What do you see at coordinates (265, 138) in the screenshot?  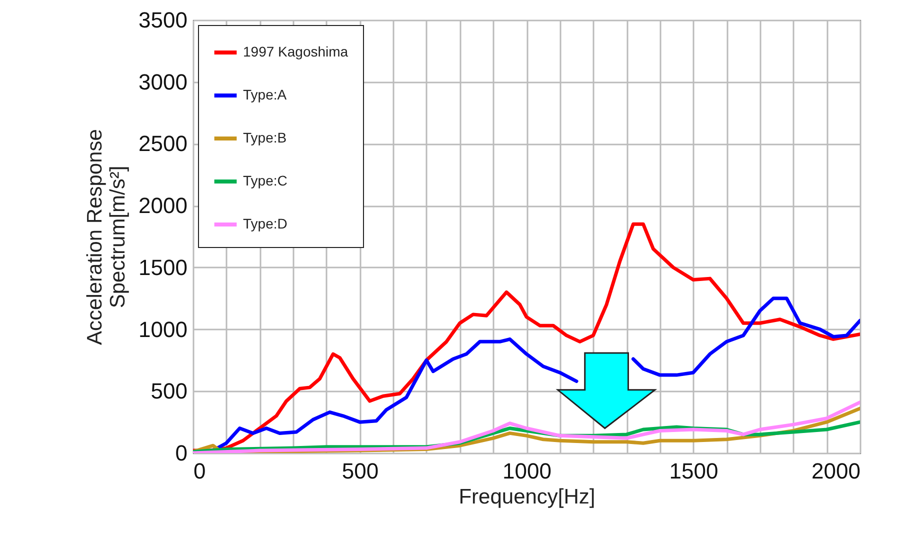 I see `legend-label: Type:B` at bounding box center [265, 138].